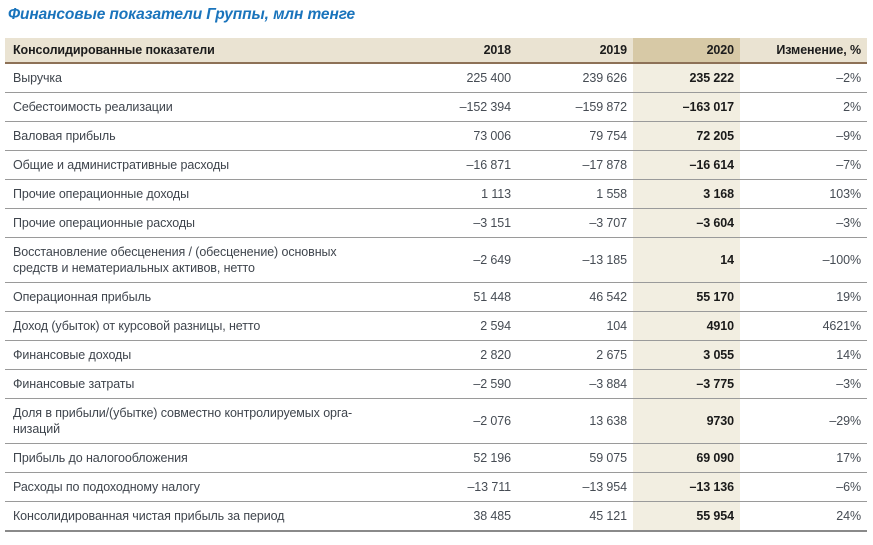 This screenshot has height=545, width=873. Describe the element at coordinates (475, 516) in the screenshot. I see `value-2018: 38 485` at that location.